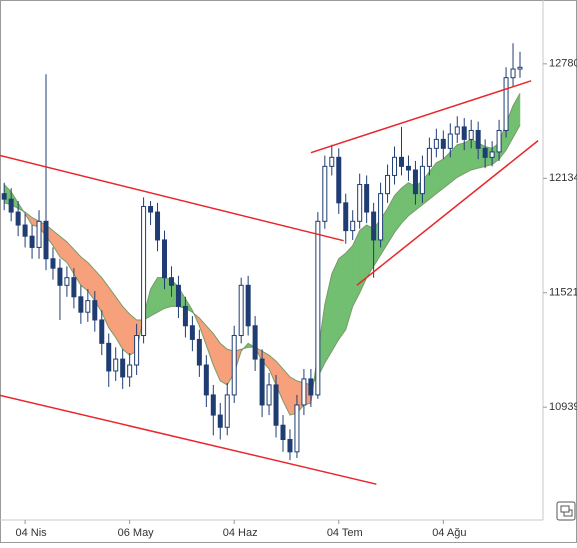 Image resolution: width=577 pixels, height=548 pixels. What do you see at coordinates (449, 533) in the screenshot?
I see `x-tick-label: 04 Ağu` at bounding box center [449, 533].